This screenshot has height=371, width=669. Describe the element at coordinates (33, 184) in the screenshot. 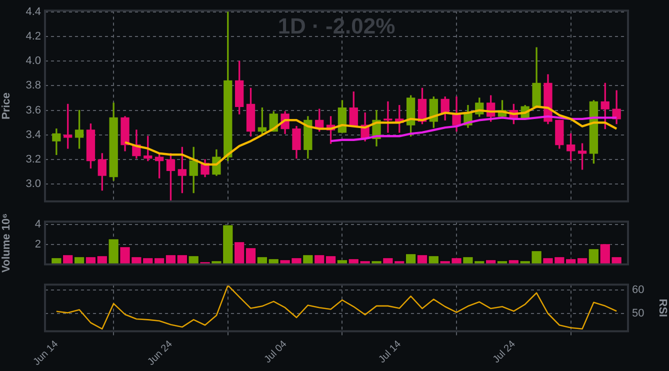

I see `y-tick-label: 3.0` at that location.